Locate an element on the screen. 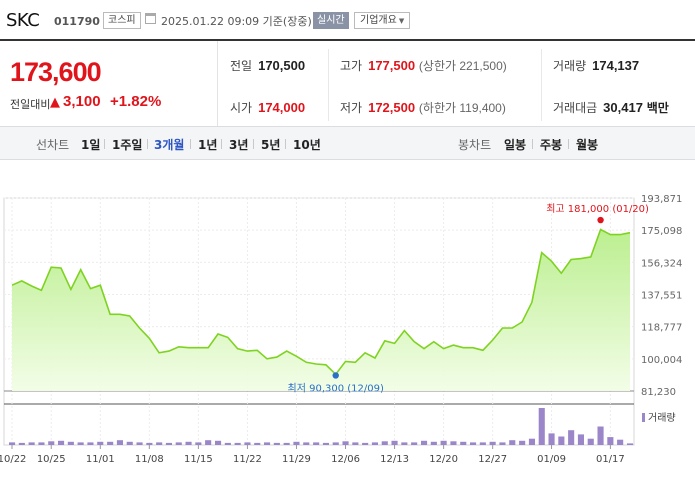  x-tick-label: 10/22 is located at coordinates (13, 459).